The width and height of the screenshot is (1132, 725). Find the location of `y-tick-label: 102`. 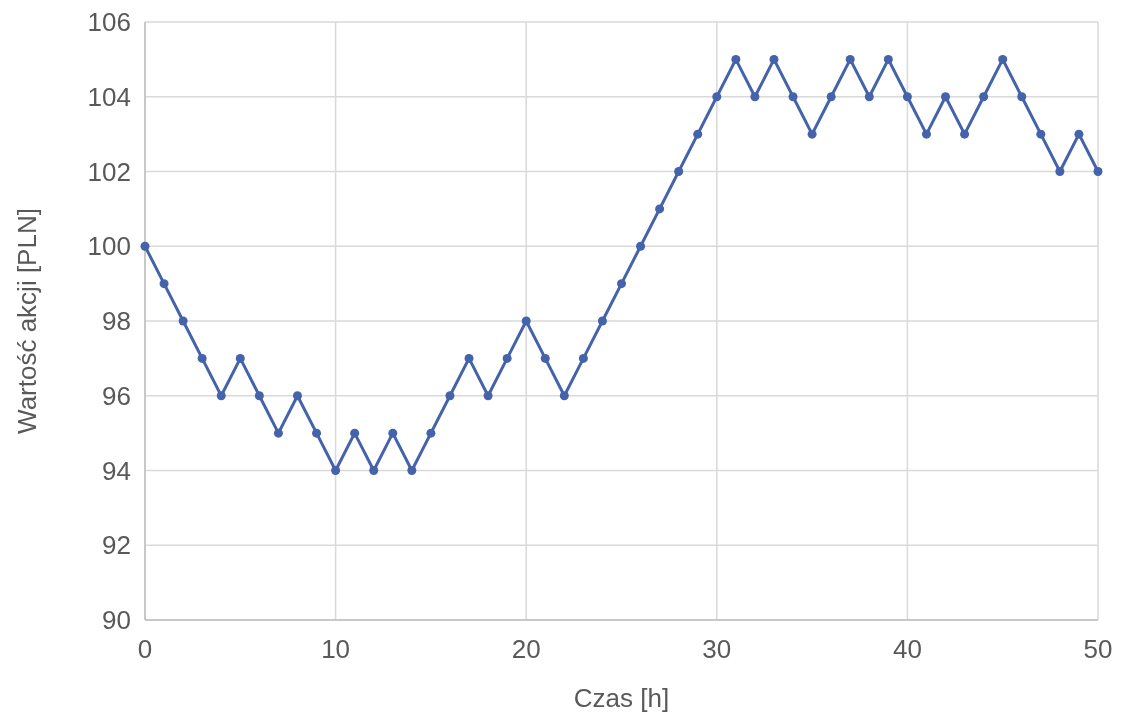

y-tick-label: 102 is located at coordinates (109, 171).